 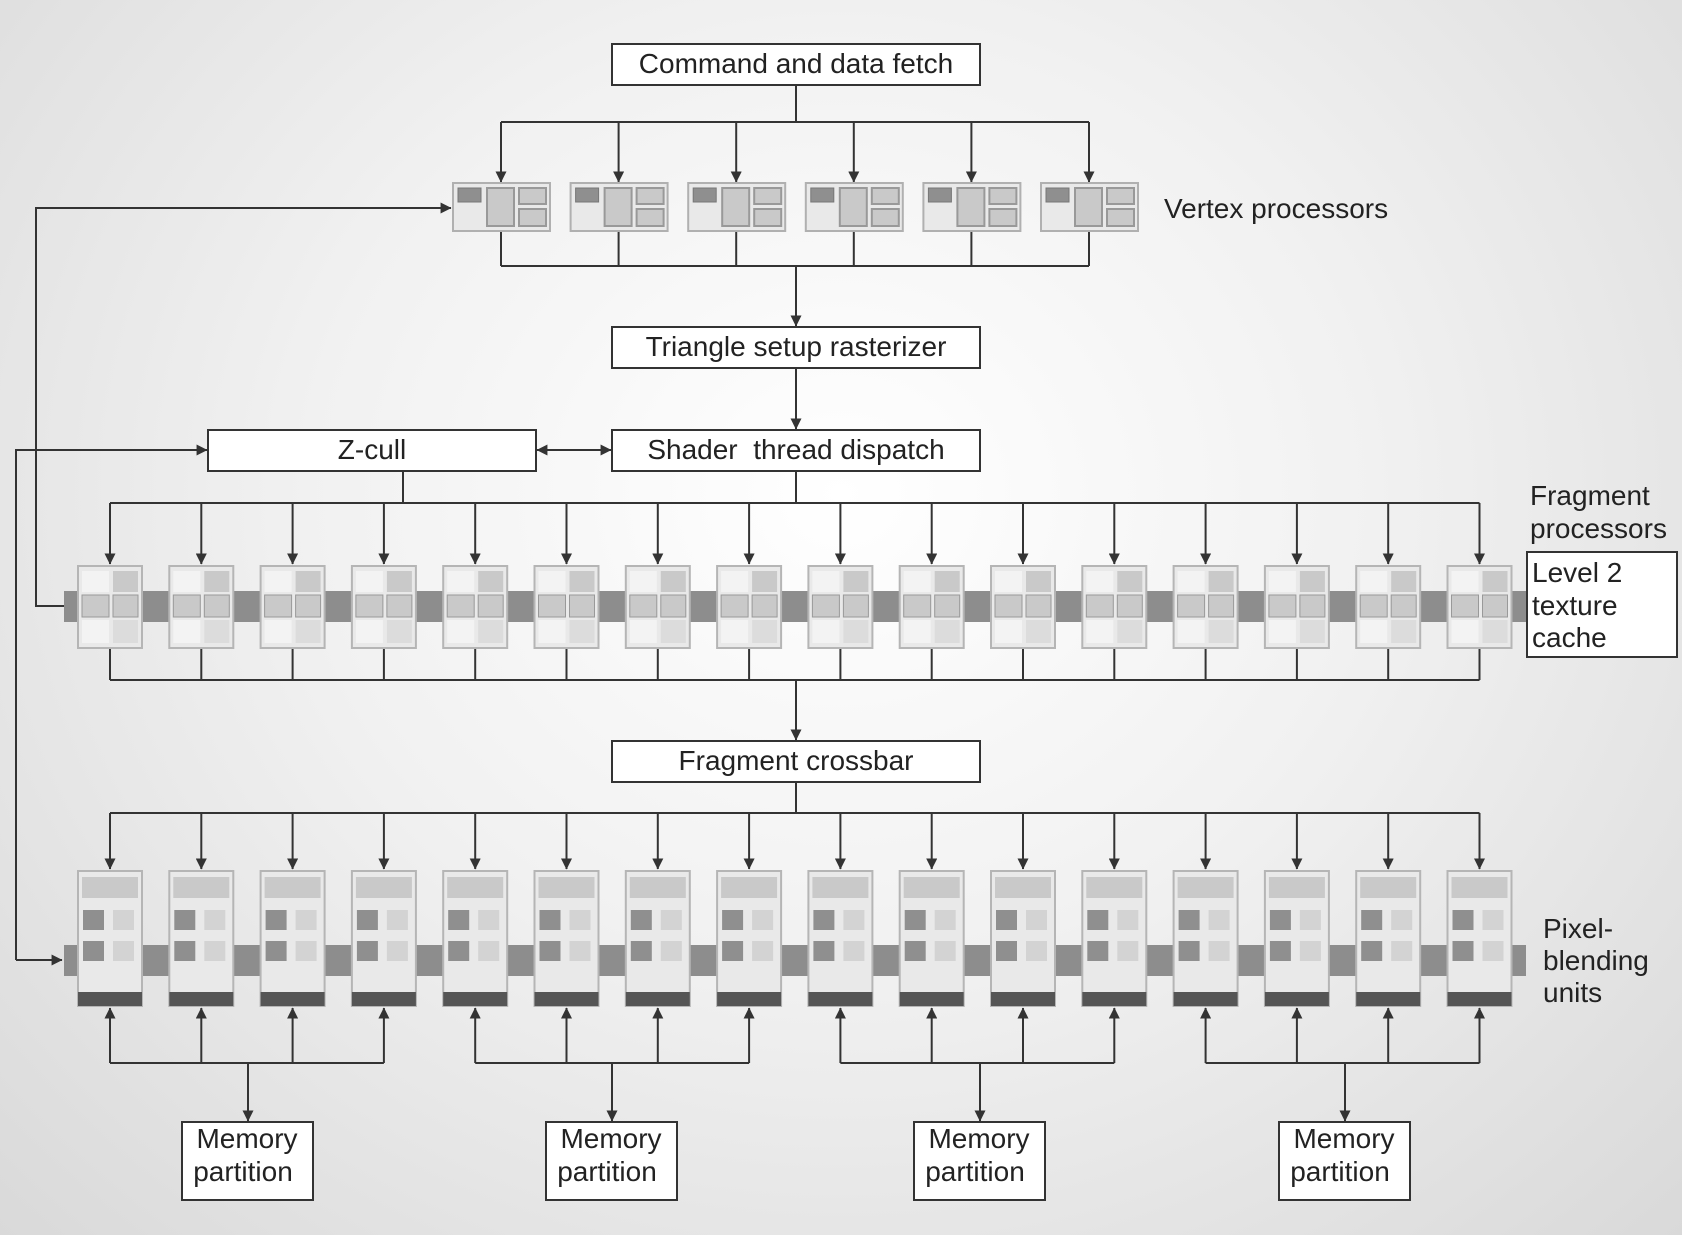 I want to click on triangle-setup-box: Triangle setup rasterizer, so click(x=796, y=347).